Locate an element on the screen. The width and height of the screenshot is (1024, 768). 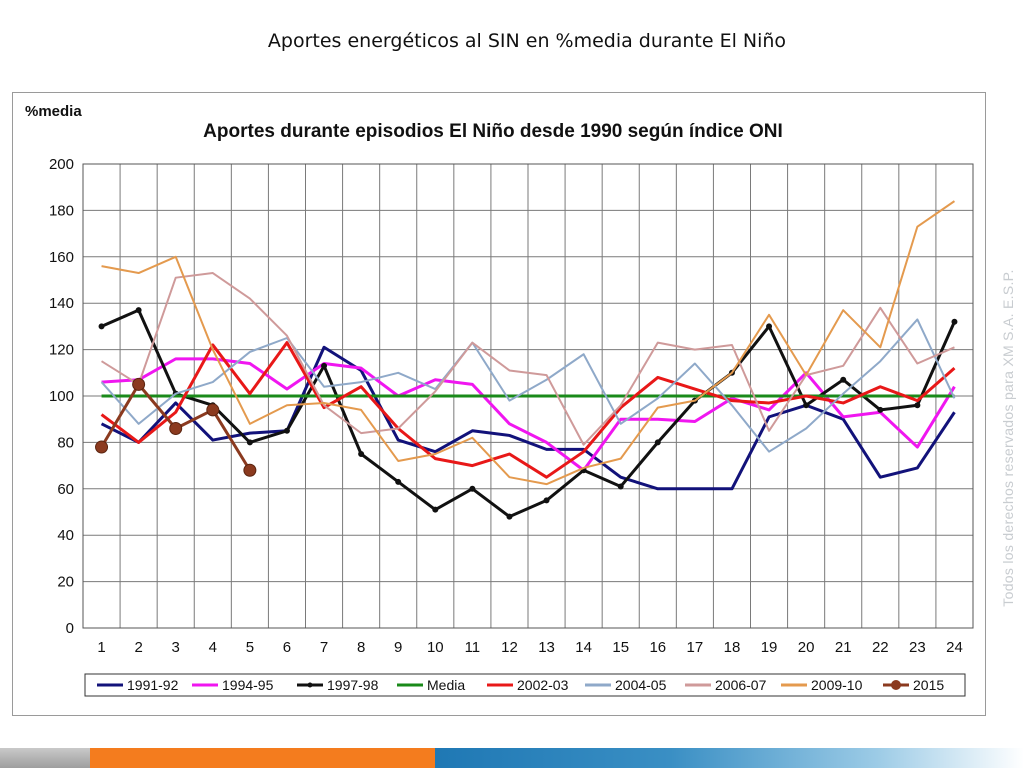
legend-label-2009-10: 2009-10 is located at coordinates (837, 685).